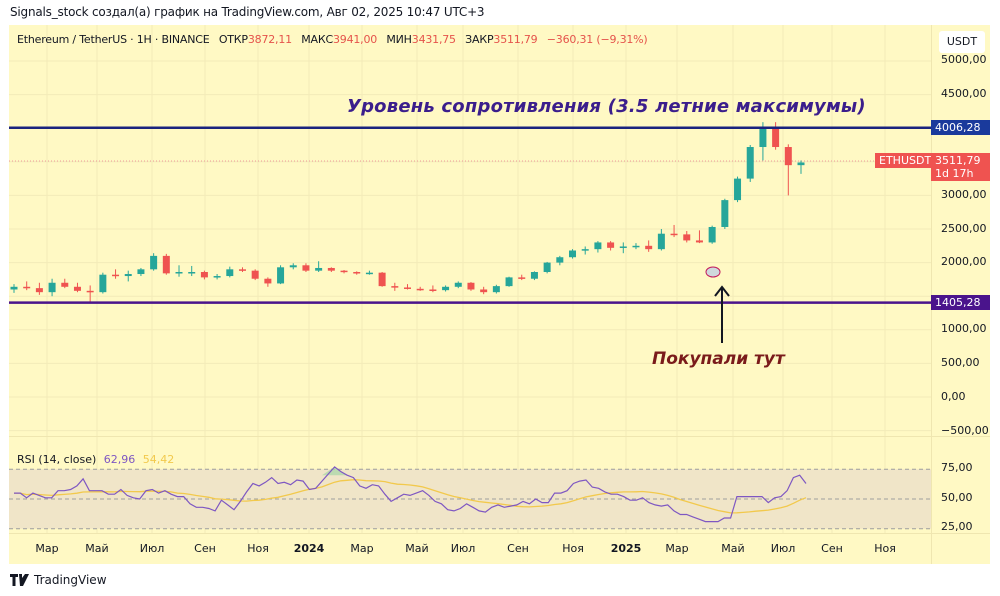  I want to click on rsi-title: RSI (14, close), so click(57, 459).